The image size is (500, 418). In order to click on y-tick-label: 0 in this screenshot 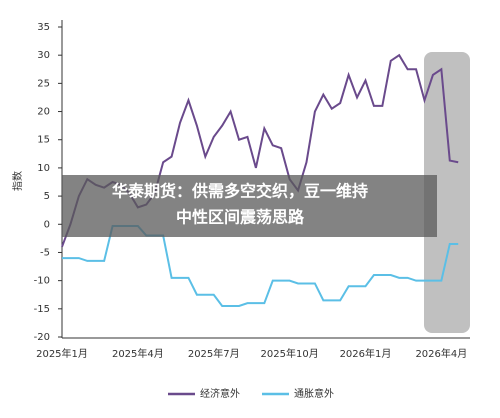, I will do `click(47, 224)`.